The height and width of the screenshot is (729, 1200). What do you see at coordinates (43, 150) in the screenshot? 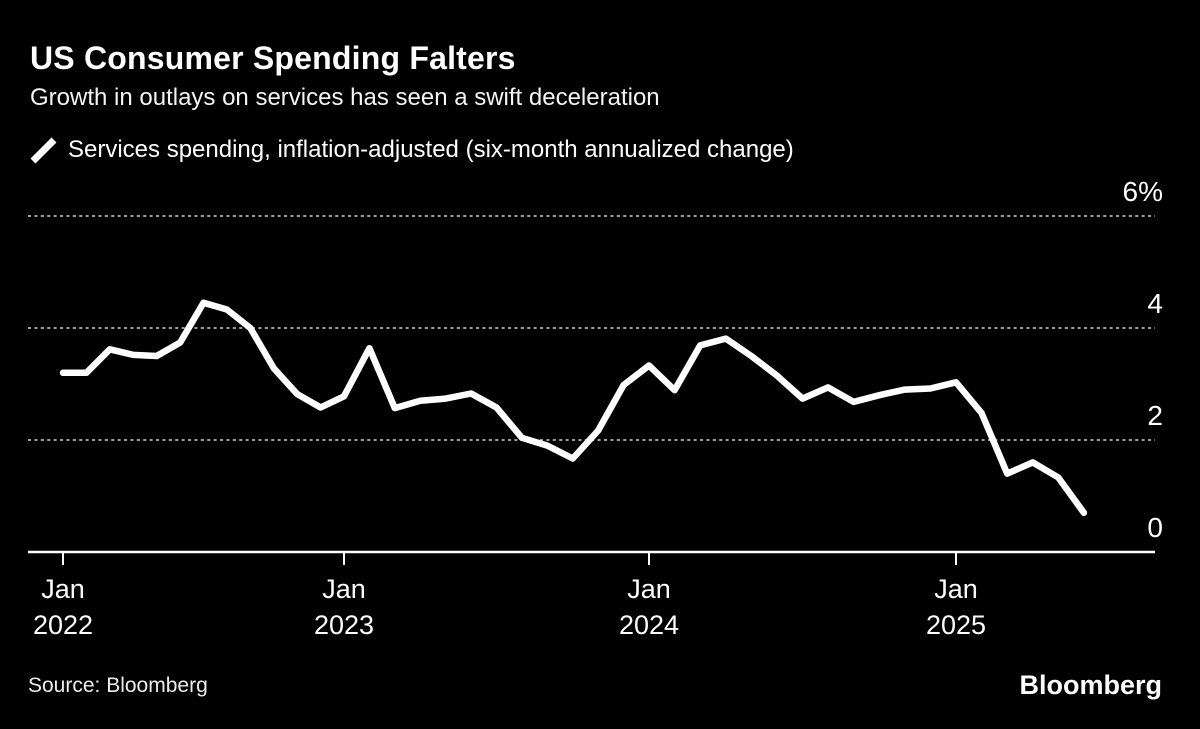
I see `line-series-marker-icon` at bounding box center [43, 150].